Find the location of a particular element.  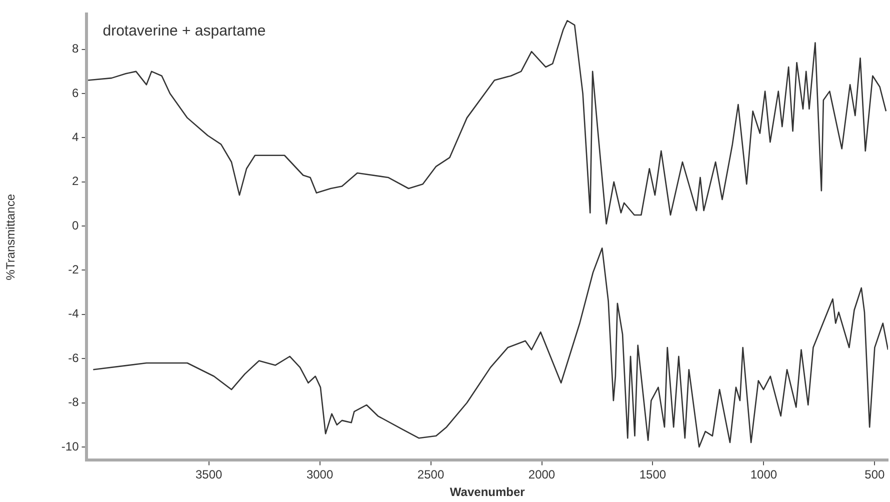

y-tick-label: 6 is located at coordinates (76, 93).